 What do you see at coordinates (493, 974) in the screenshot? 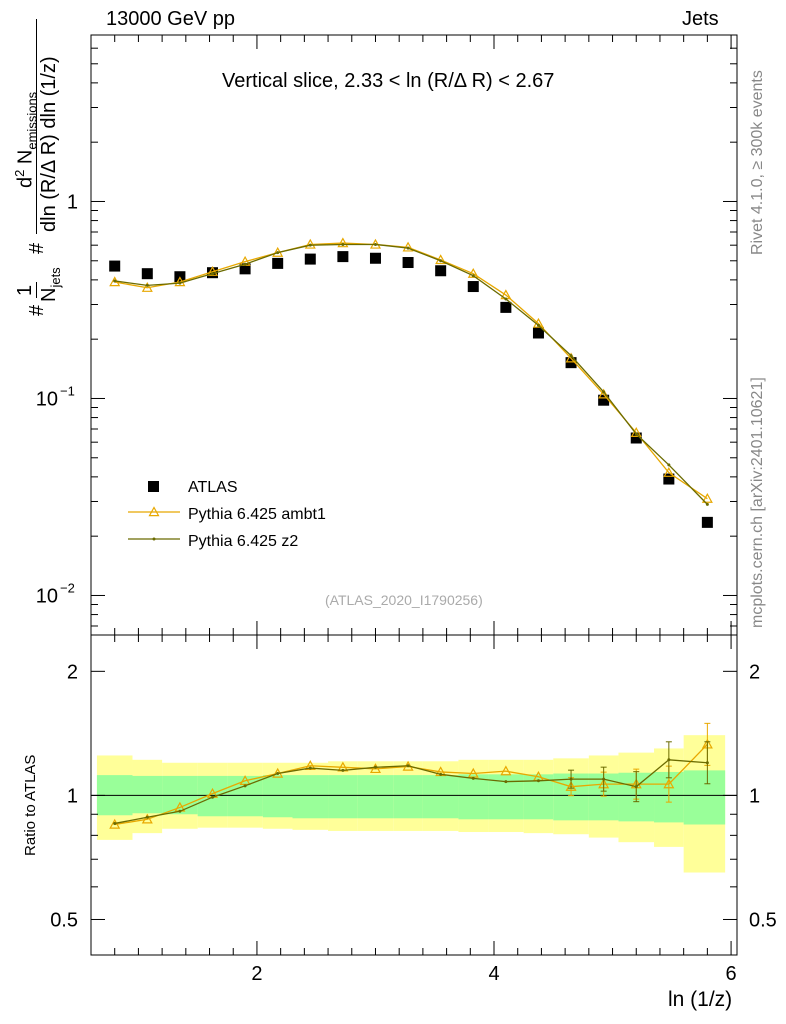
I see `x-tick-label: 4` at bounding box center [493, 974].